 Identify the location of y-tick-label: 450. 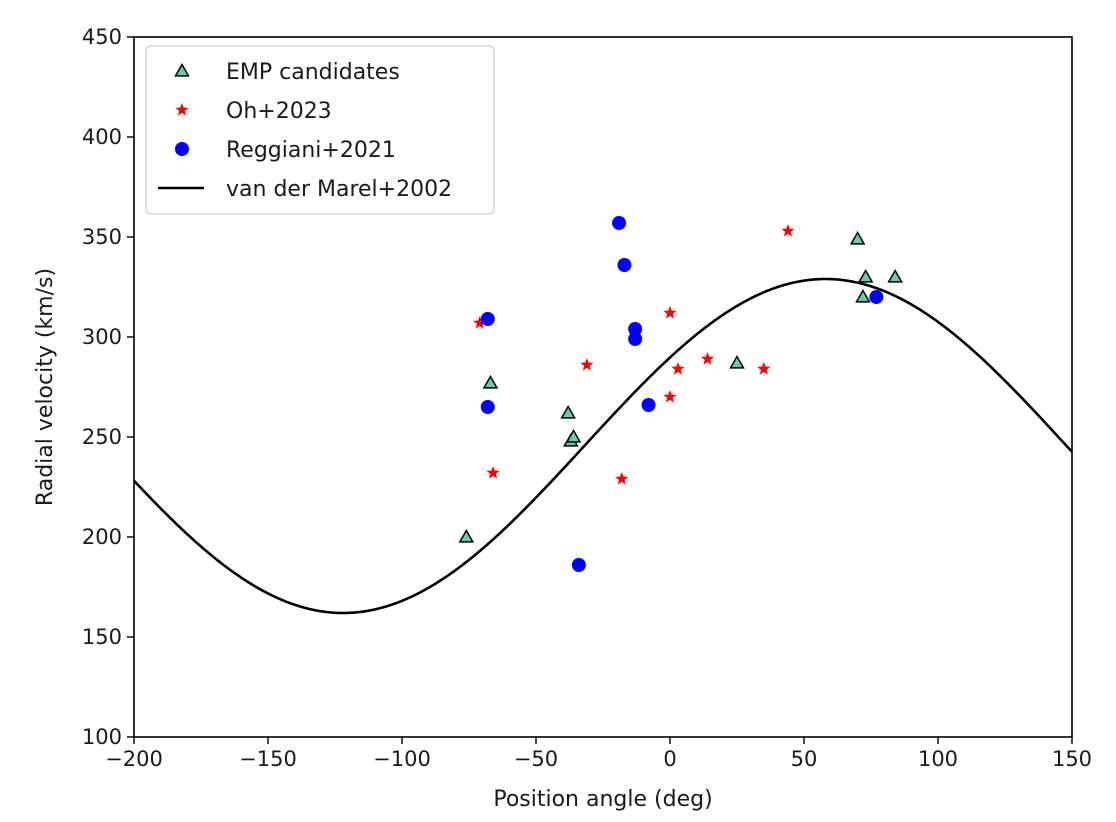
(102, 37).